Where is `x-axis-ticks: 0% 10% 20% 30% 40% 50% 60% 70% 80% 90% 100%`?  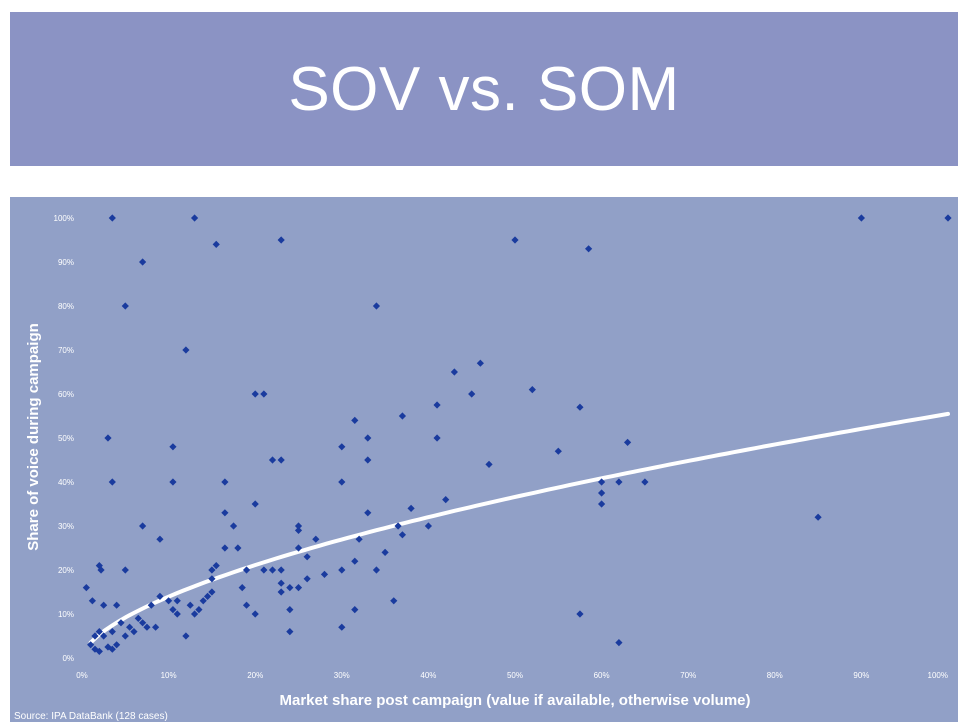
x-axis-ticks: 0% 10% 20% 30% 40% 50% 60% 70% 80% 90% 100% is located at coordinates (512, 675).